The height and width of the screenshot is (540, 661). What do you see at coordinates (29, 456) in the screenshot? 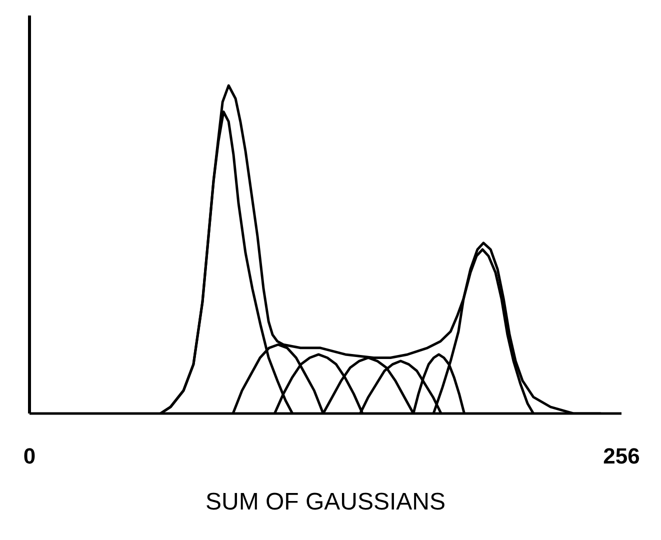
I see `x-tick-label: 0` at bounding box center [29, 456].